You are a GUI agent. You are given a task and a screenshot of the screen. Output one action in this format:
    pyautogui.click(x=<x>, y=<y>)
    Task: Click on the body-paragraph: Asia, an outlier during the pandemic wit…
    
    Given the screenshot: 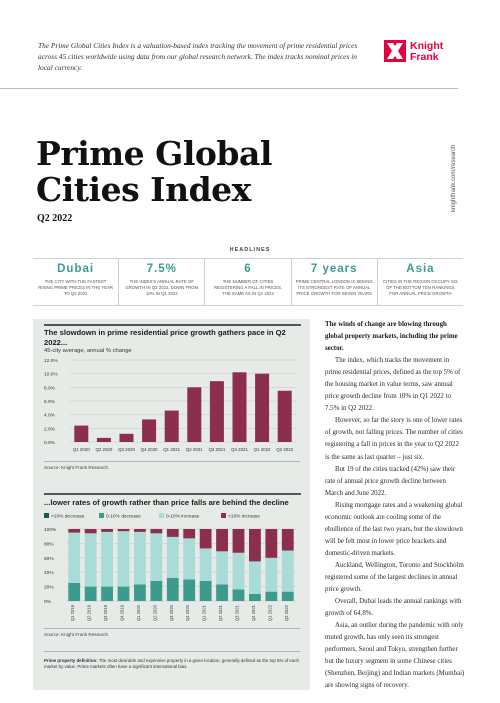 What is the action you would take?
    pyautogui.click(x=395, y=656)
    